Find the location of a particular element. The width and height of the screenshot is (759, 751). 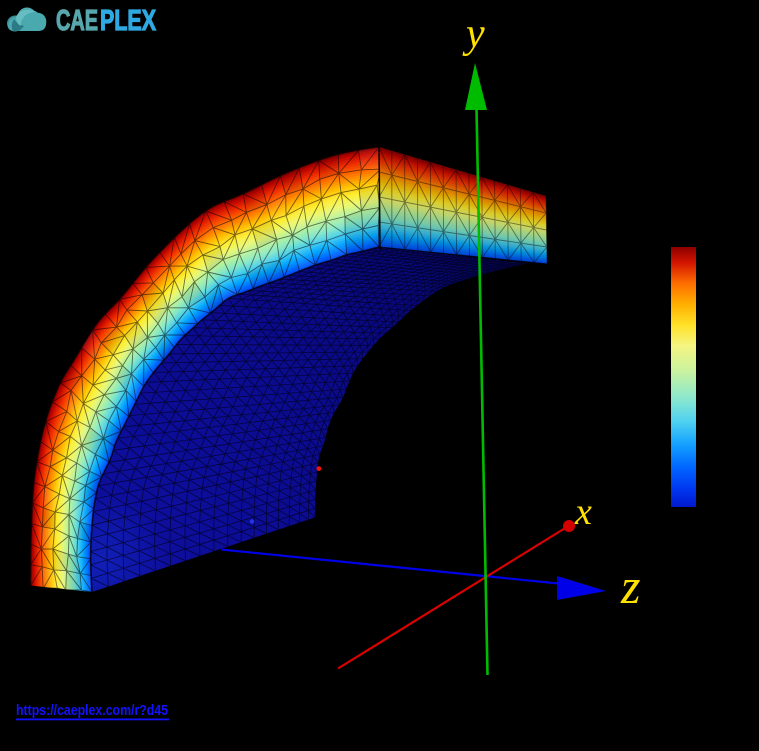

svg-text: CAE is located at coordinates (77, 21).